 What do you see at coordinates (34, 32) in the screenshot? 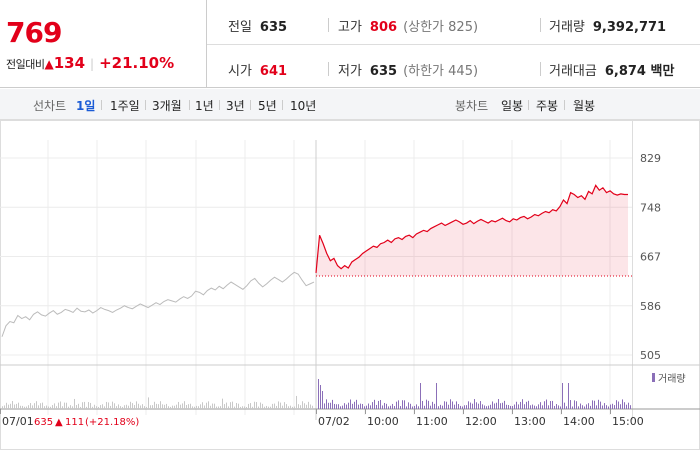
I see `current-price: 769` at bounding box center [34, 32].